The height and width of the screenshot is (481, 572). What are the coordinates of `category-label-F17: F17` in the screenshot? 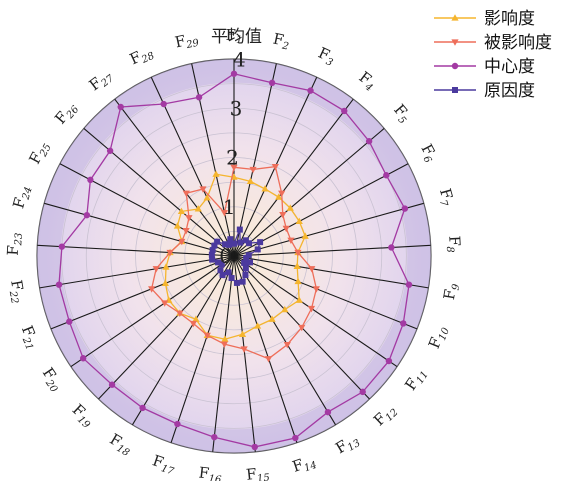 It's located at (164, 464).